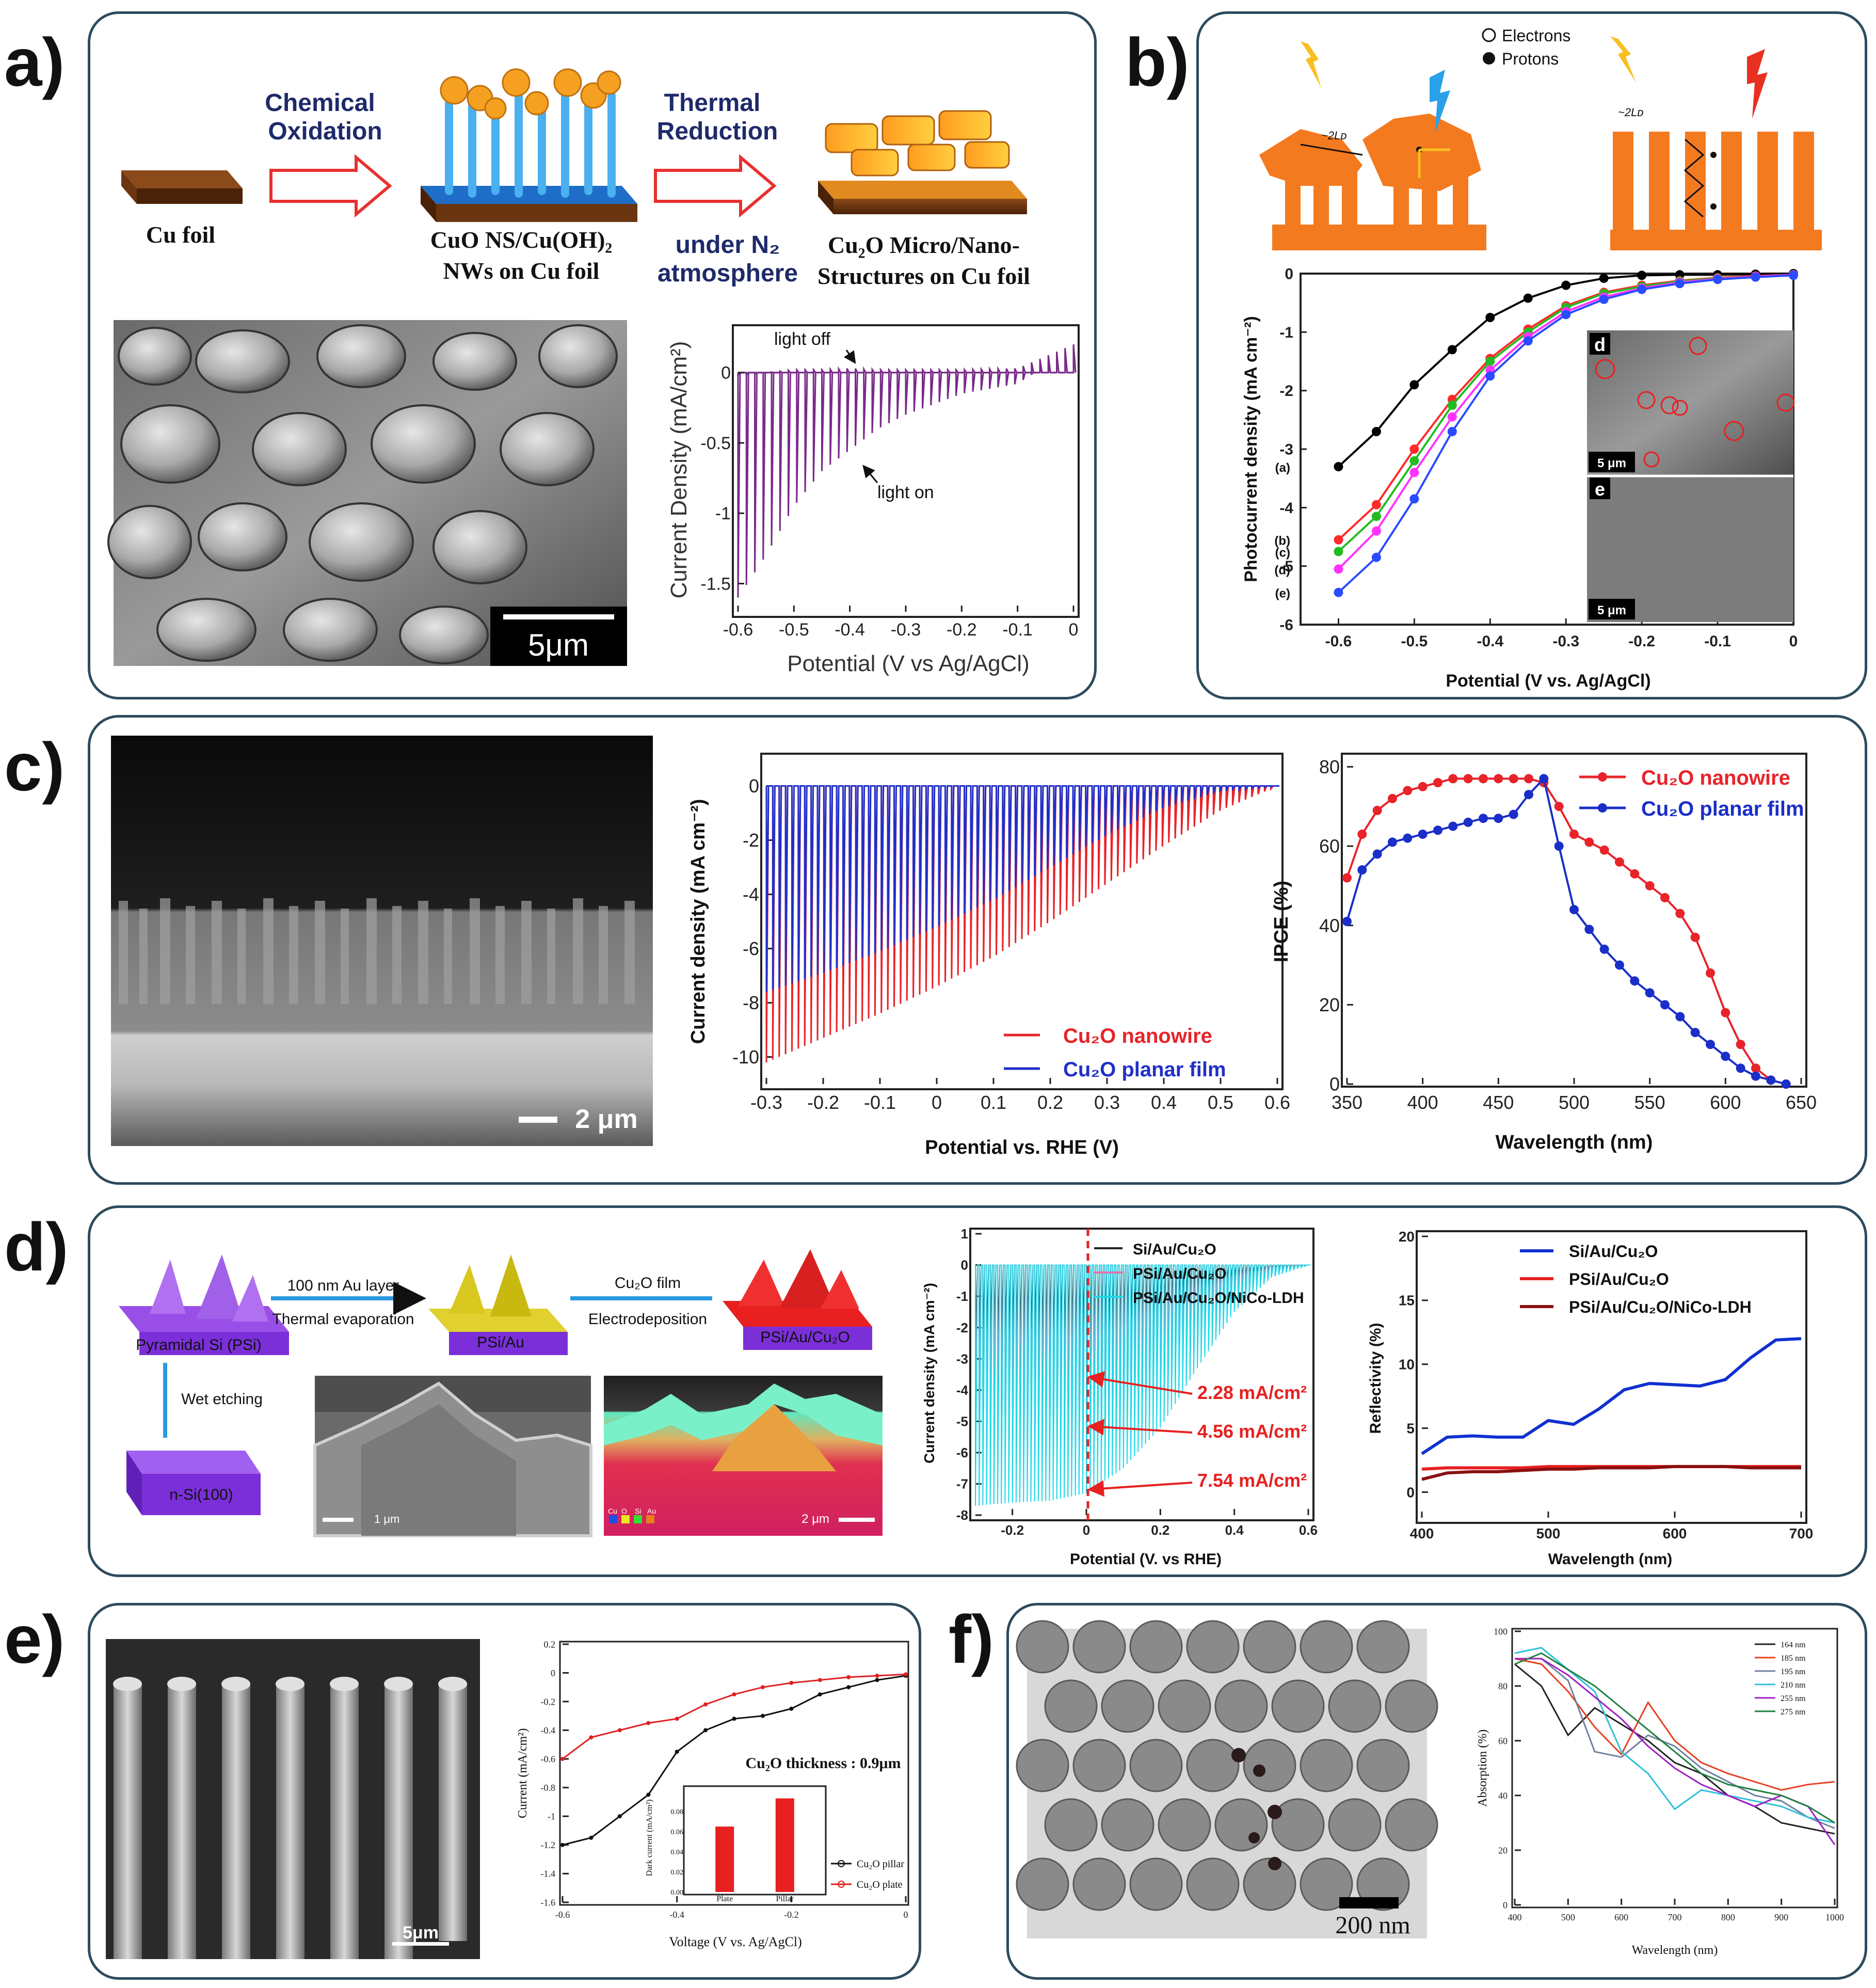 The width and height of the screenshot is (1876, 1988). Describe the element at coordinates (1793, 1712) in the screenshot. I see `legend-f-label: 275 nm` at that location.